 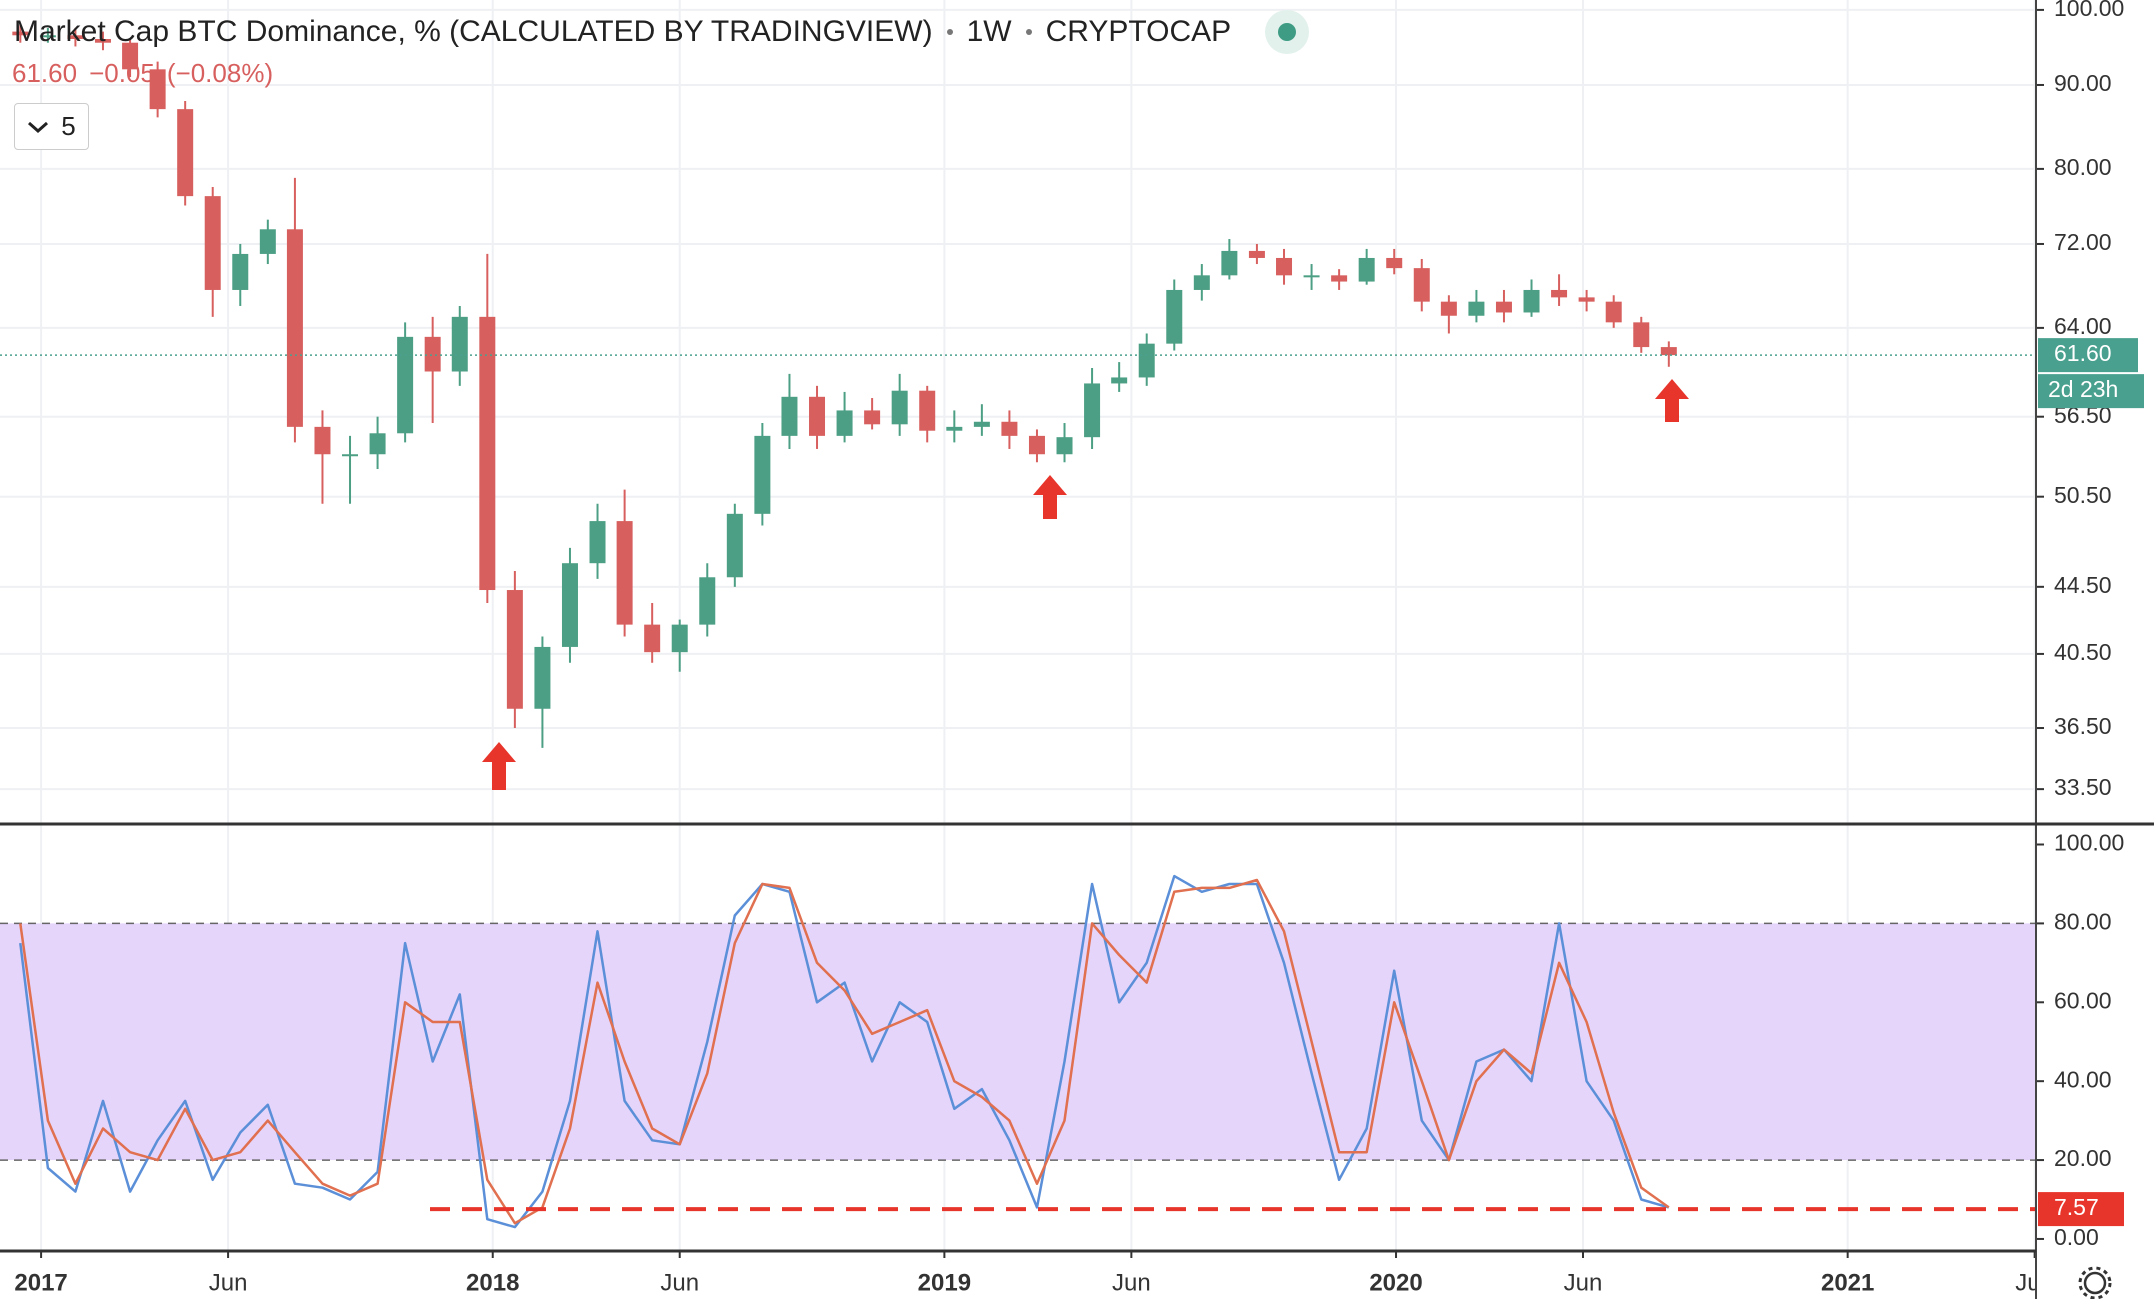 I want to click on level-box, so click(x=2081, y=1209).